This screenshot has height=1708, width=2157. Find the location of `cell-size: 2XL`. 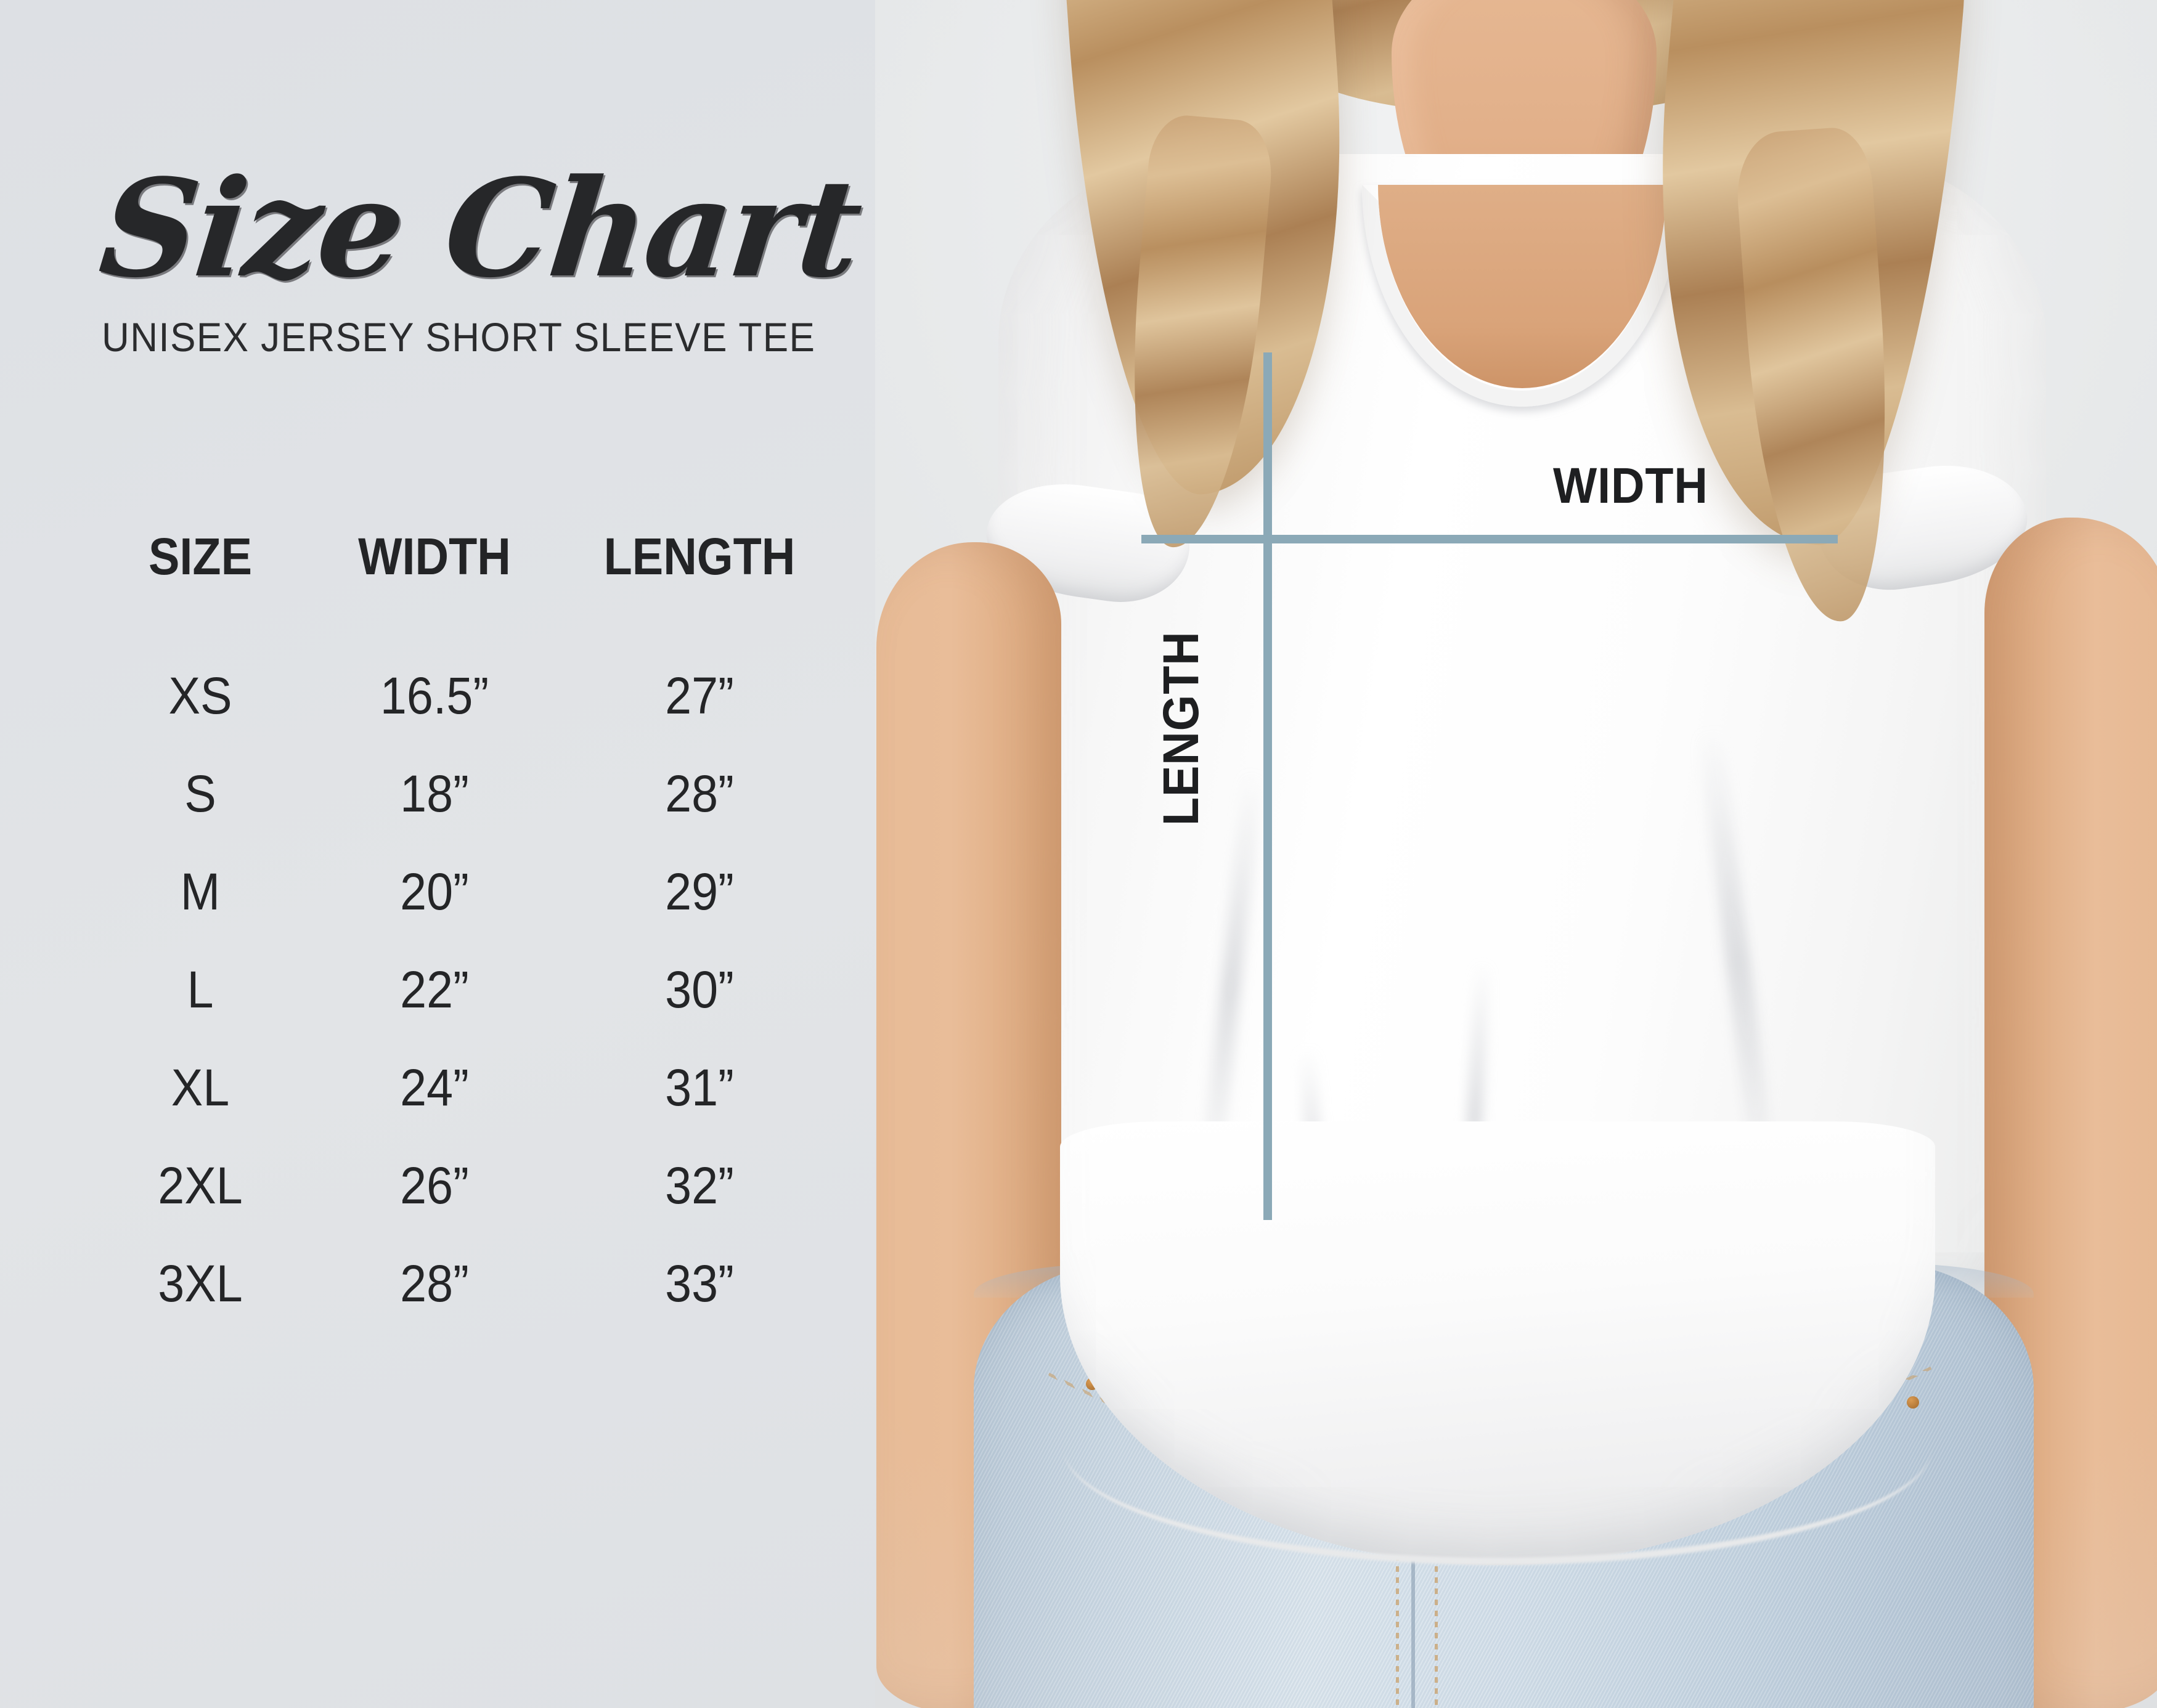

cell-size: 2XL is located at coordinates (201, 1185).